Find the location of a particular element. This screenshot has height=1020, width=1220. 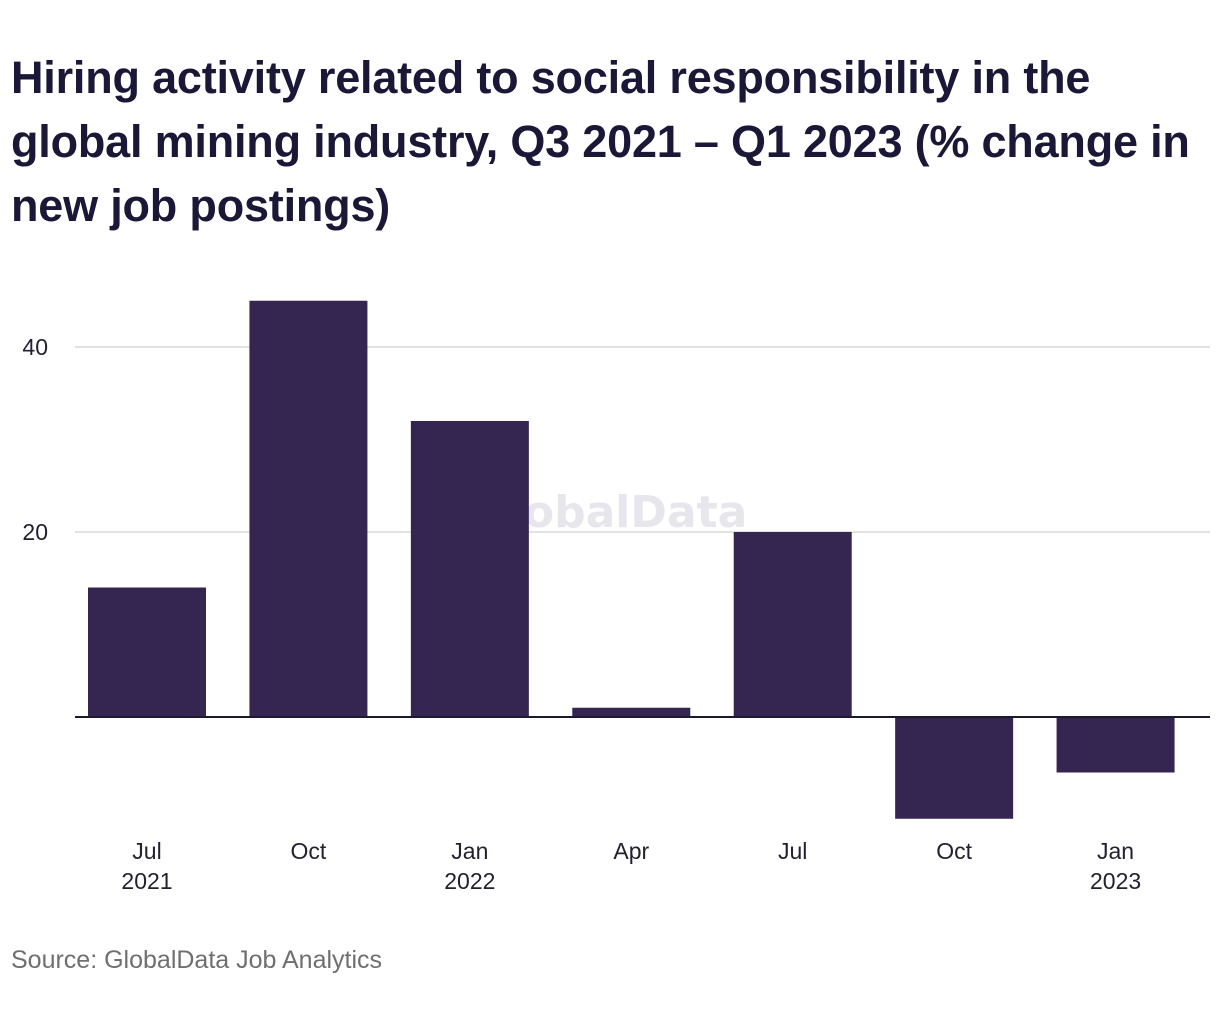

y-tick-label: 20 is located at coordinates (35, 532).